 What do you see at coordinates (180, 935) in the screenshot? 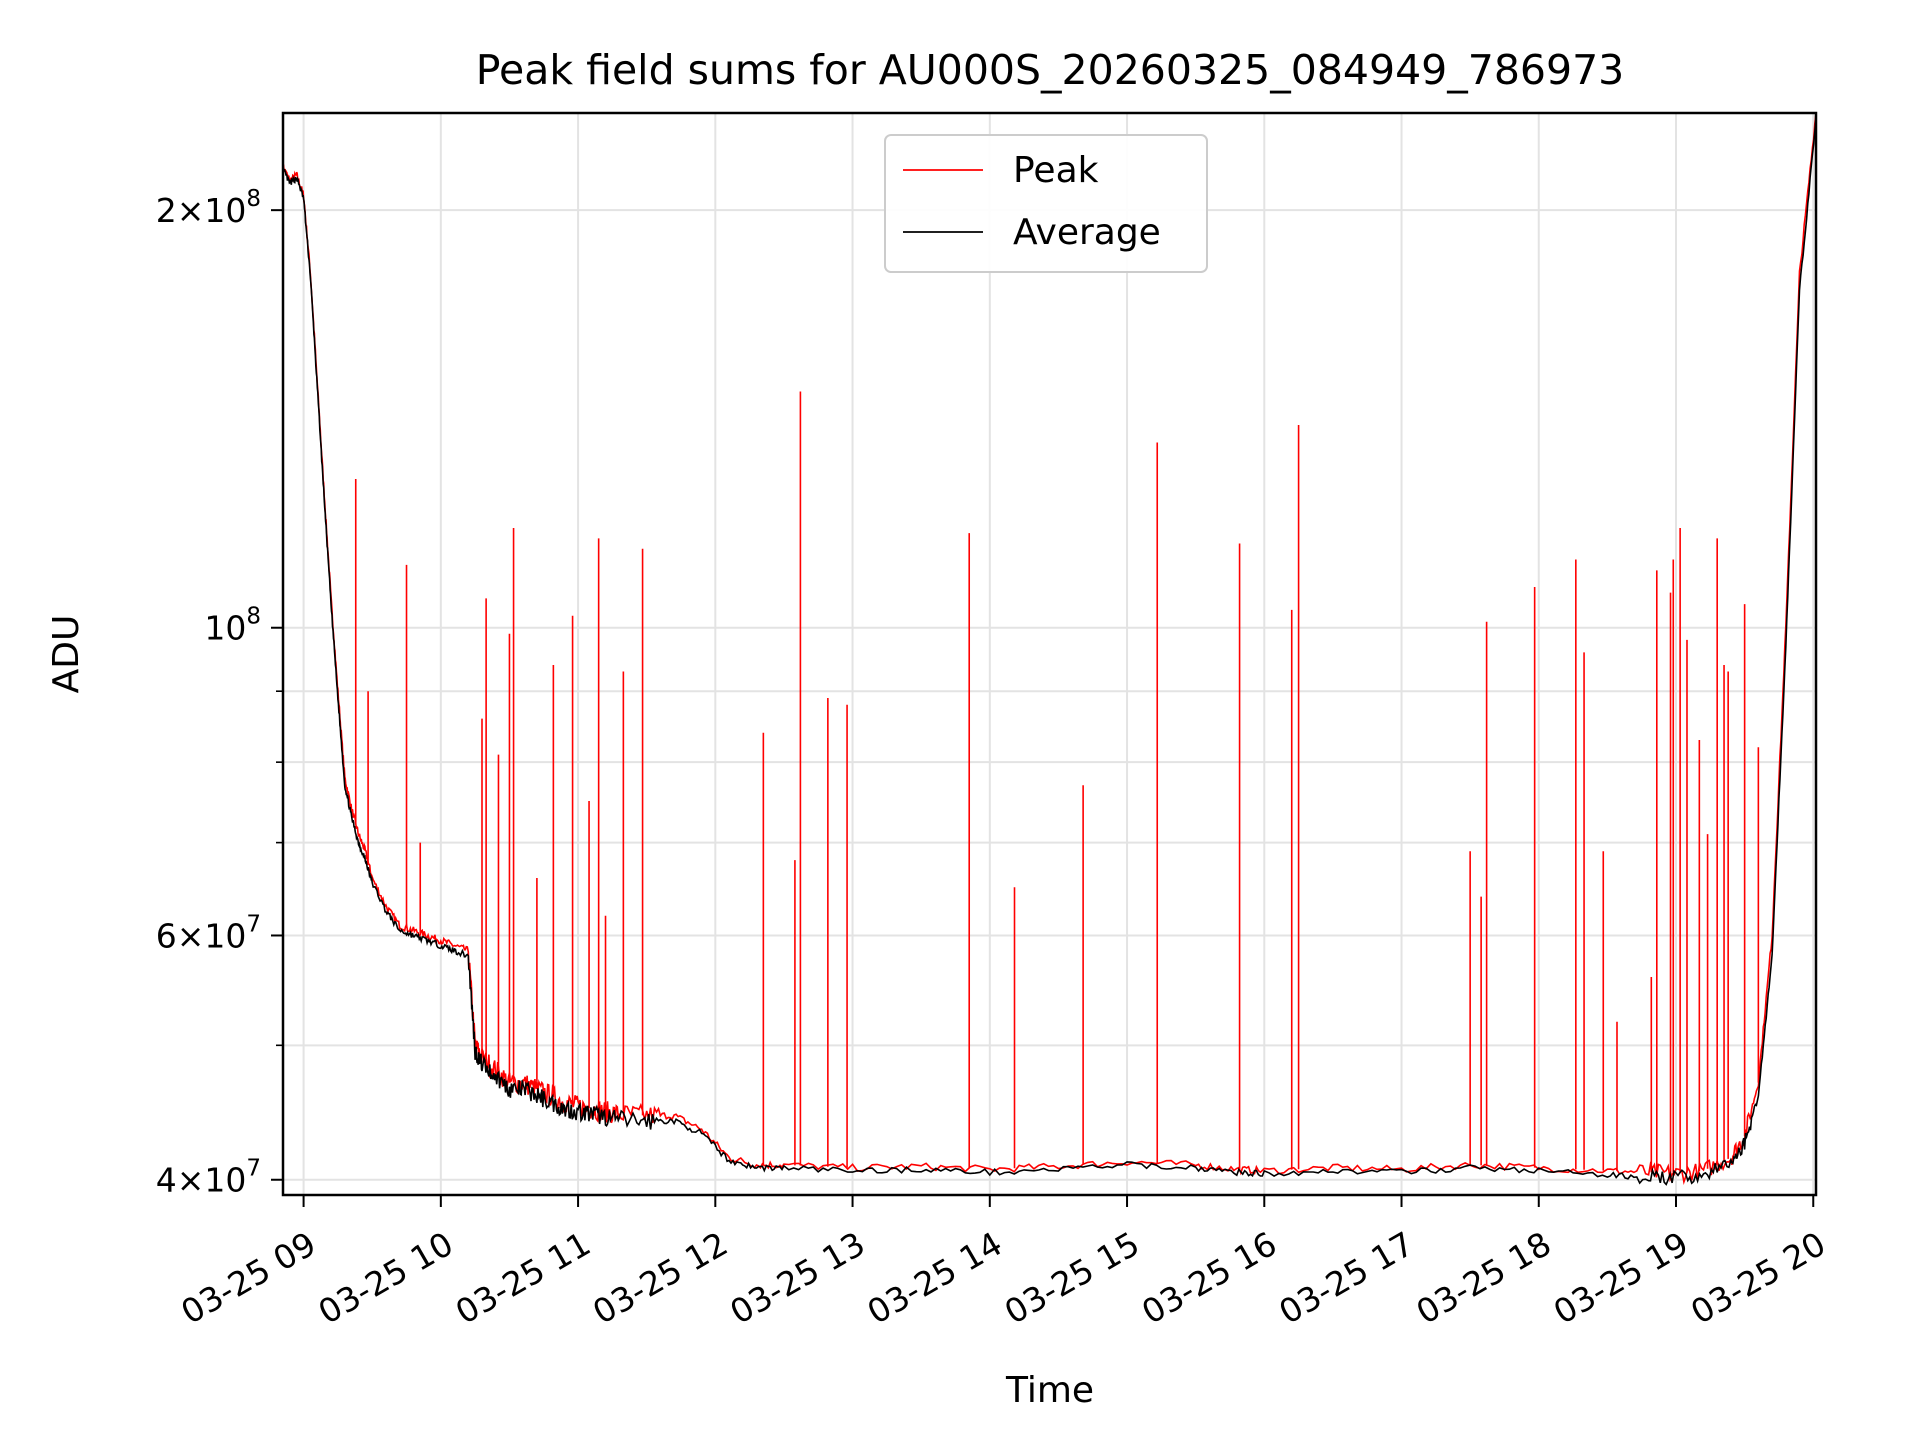
I see `y-tick-mantissa: 6×` at bounding box center [180, 935].